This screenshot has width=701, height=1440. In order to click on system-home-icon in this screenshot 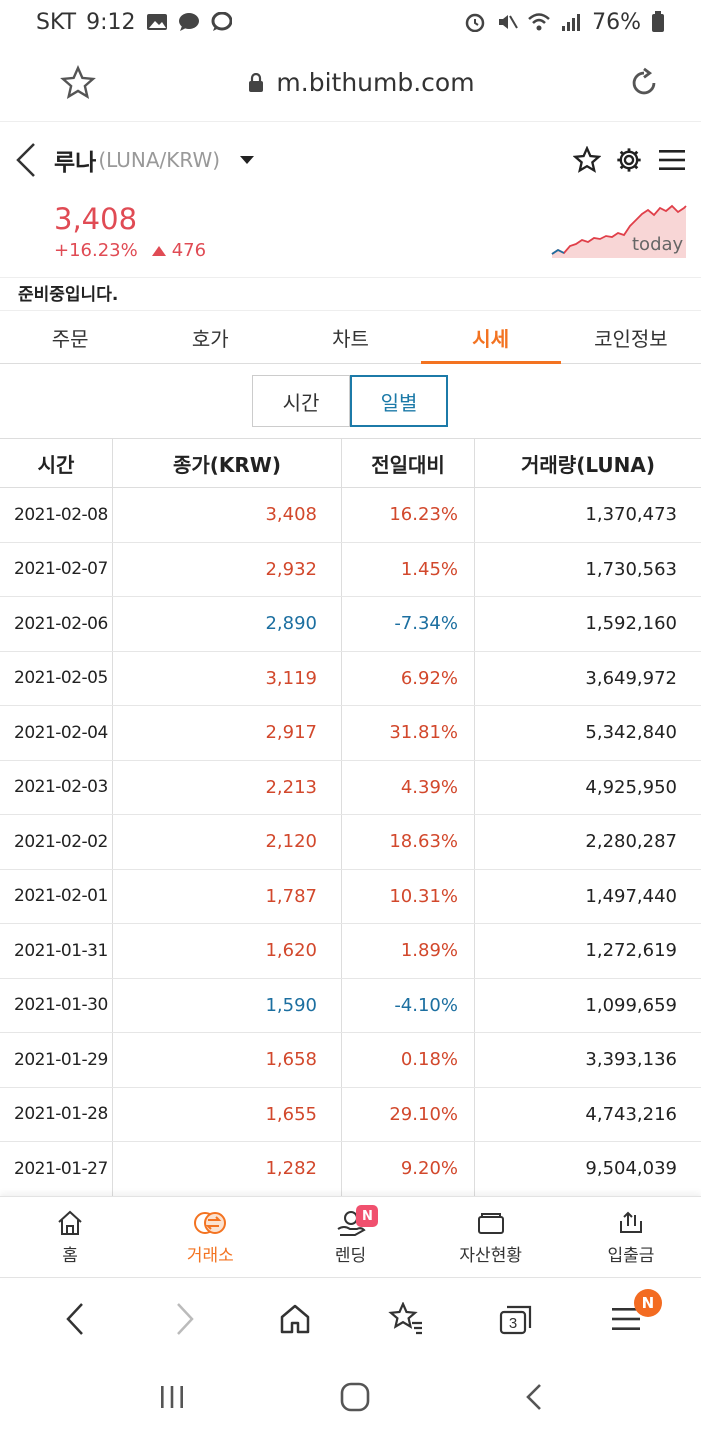, I will do `click(355, 1397)`.